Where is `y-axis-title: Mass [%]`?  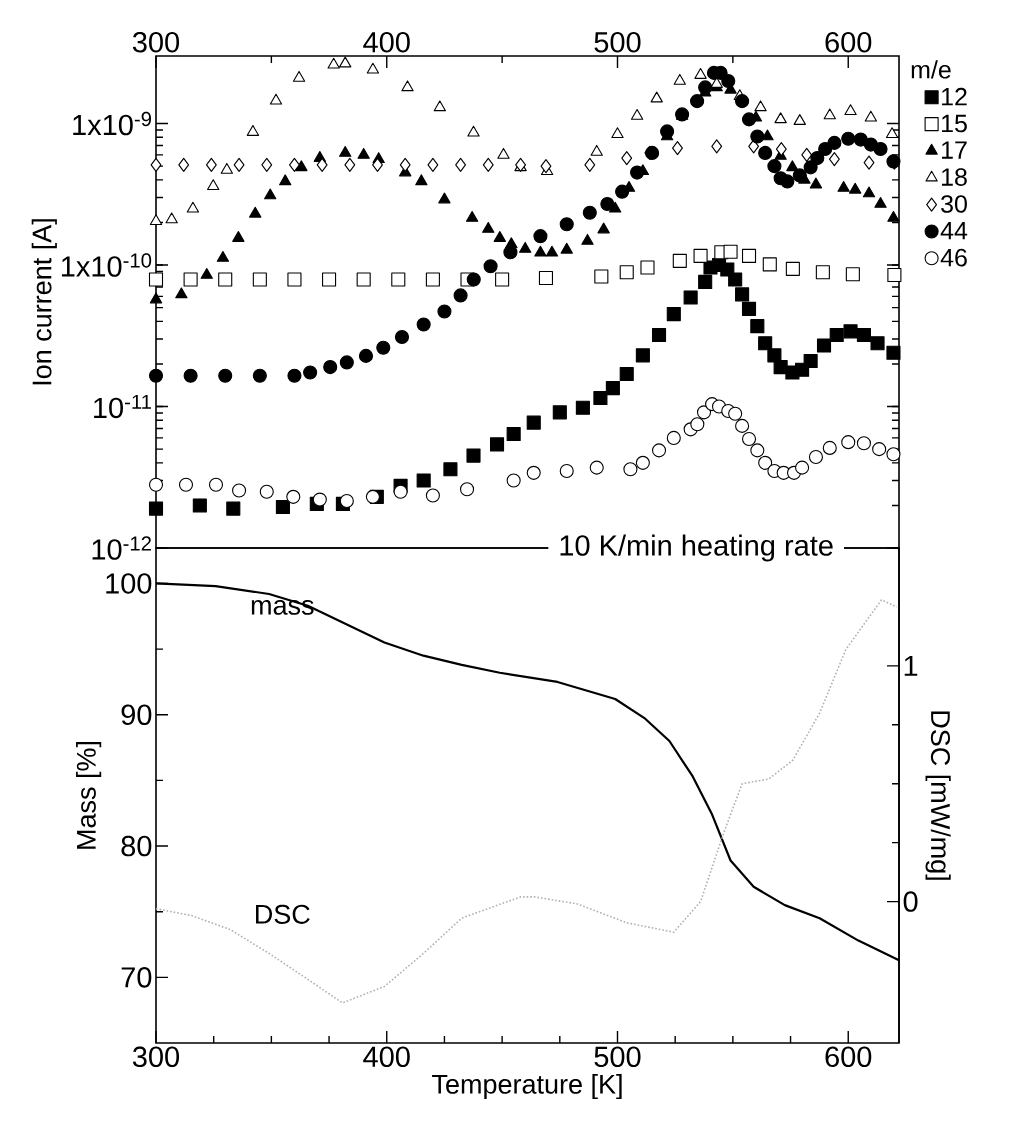
y-axis-title: Mass [%] is located at coordinates (89, 795).